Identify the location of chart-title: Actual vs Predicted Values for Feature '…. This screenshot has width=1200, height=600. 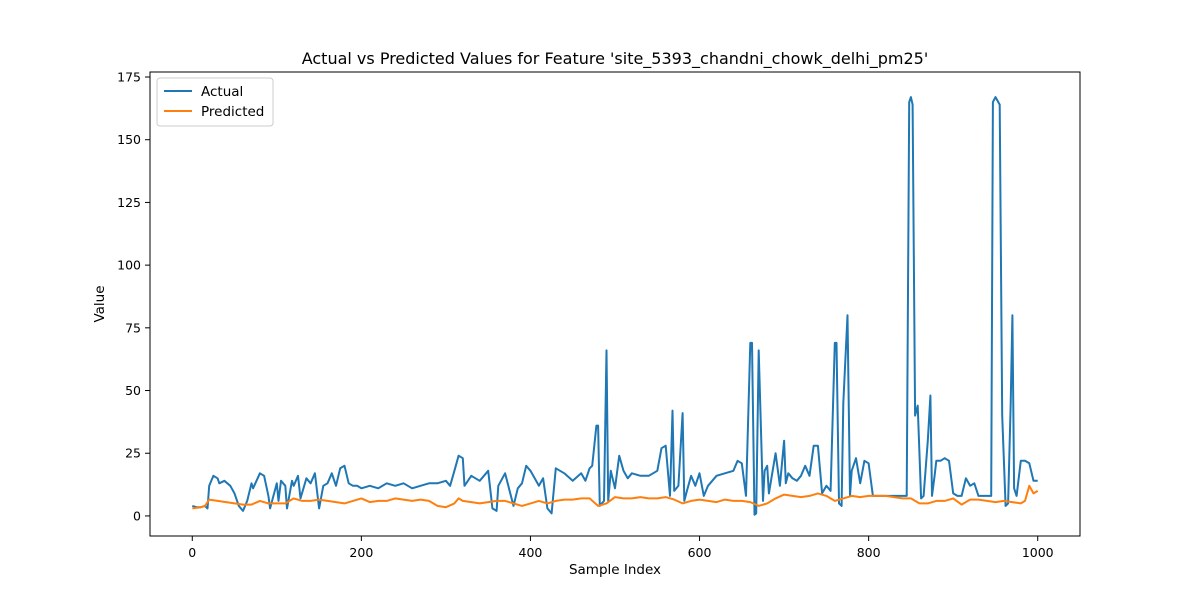
(615, 59).